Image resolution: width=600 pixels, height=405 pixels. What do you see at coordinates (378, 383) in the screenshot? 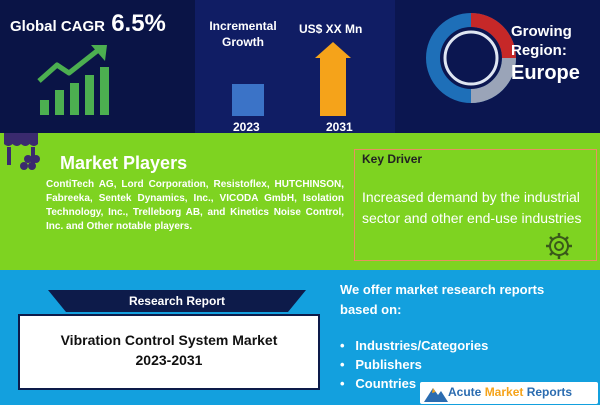
I see `offer-item: • Countries` at bounding box center [378, 383].